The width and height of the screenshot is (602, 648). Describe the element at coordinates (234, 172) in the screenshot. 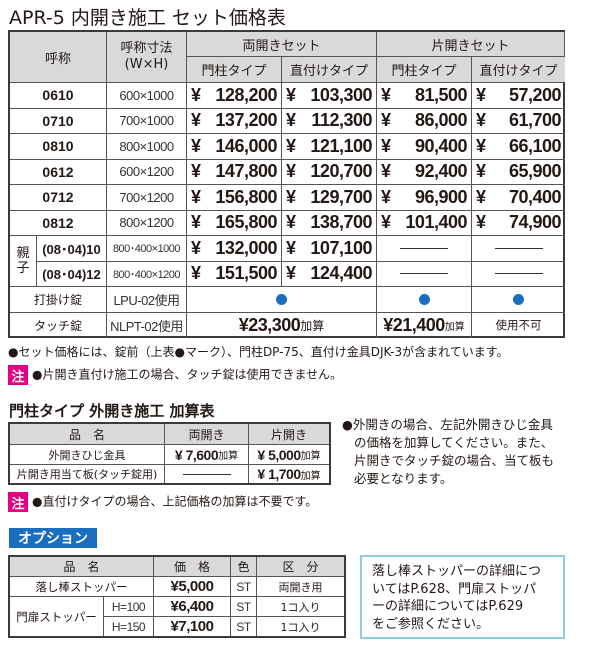

I see `price-cell: ¥147,800` at that location.